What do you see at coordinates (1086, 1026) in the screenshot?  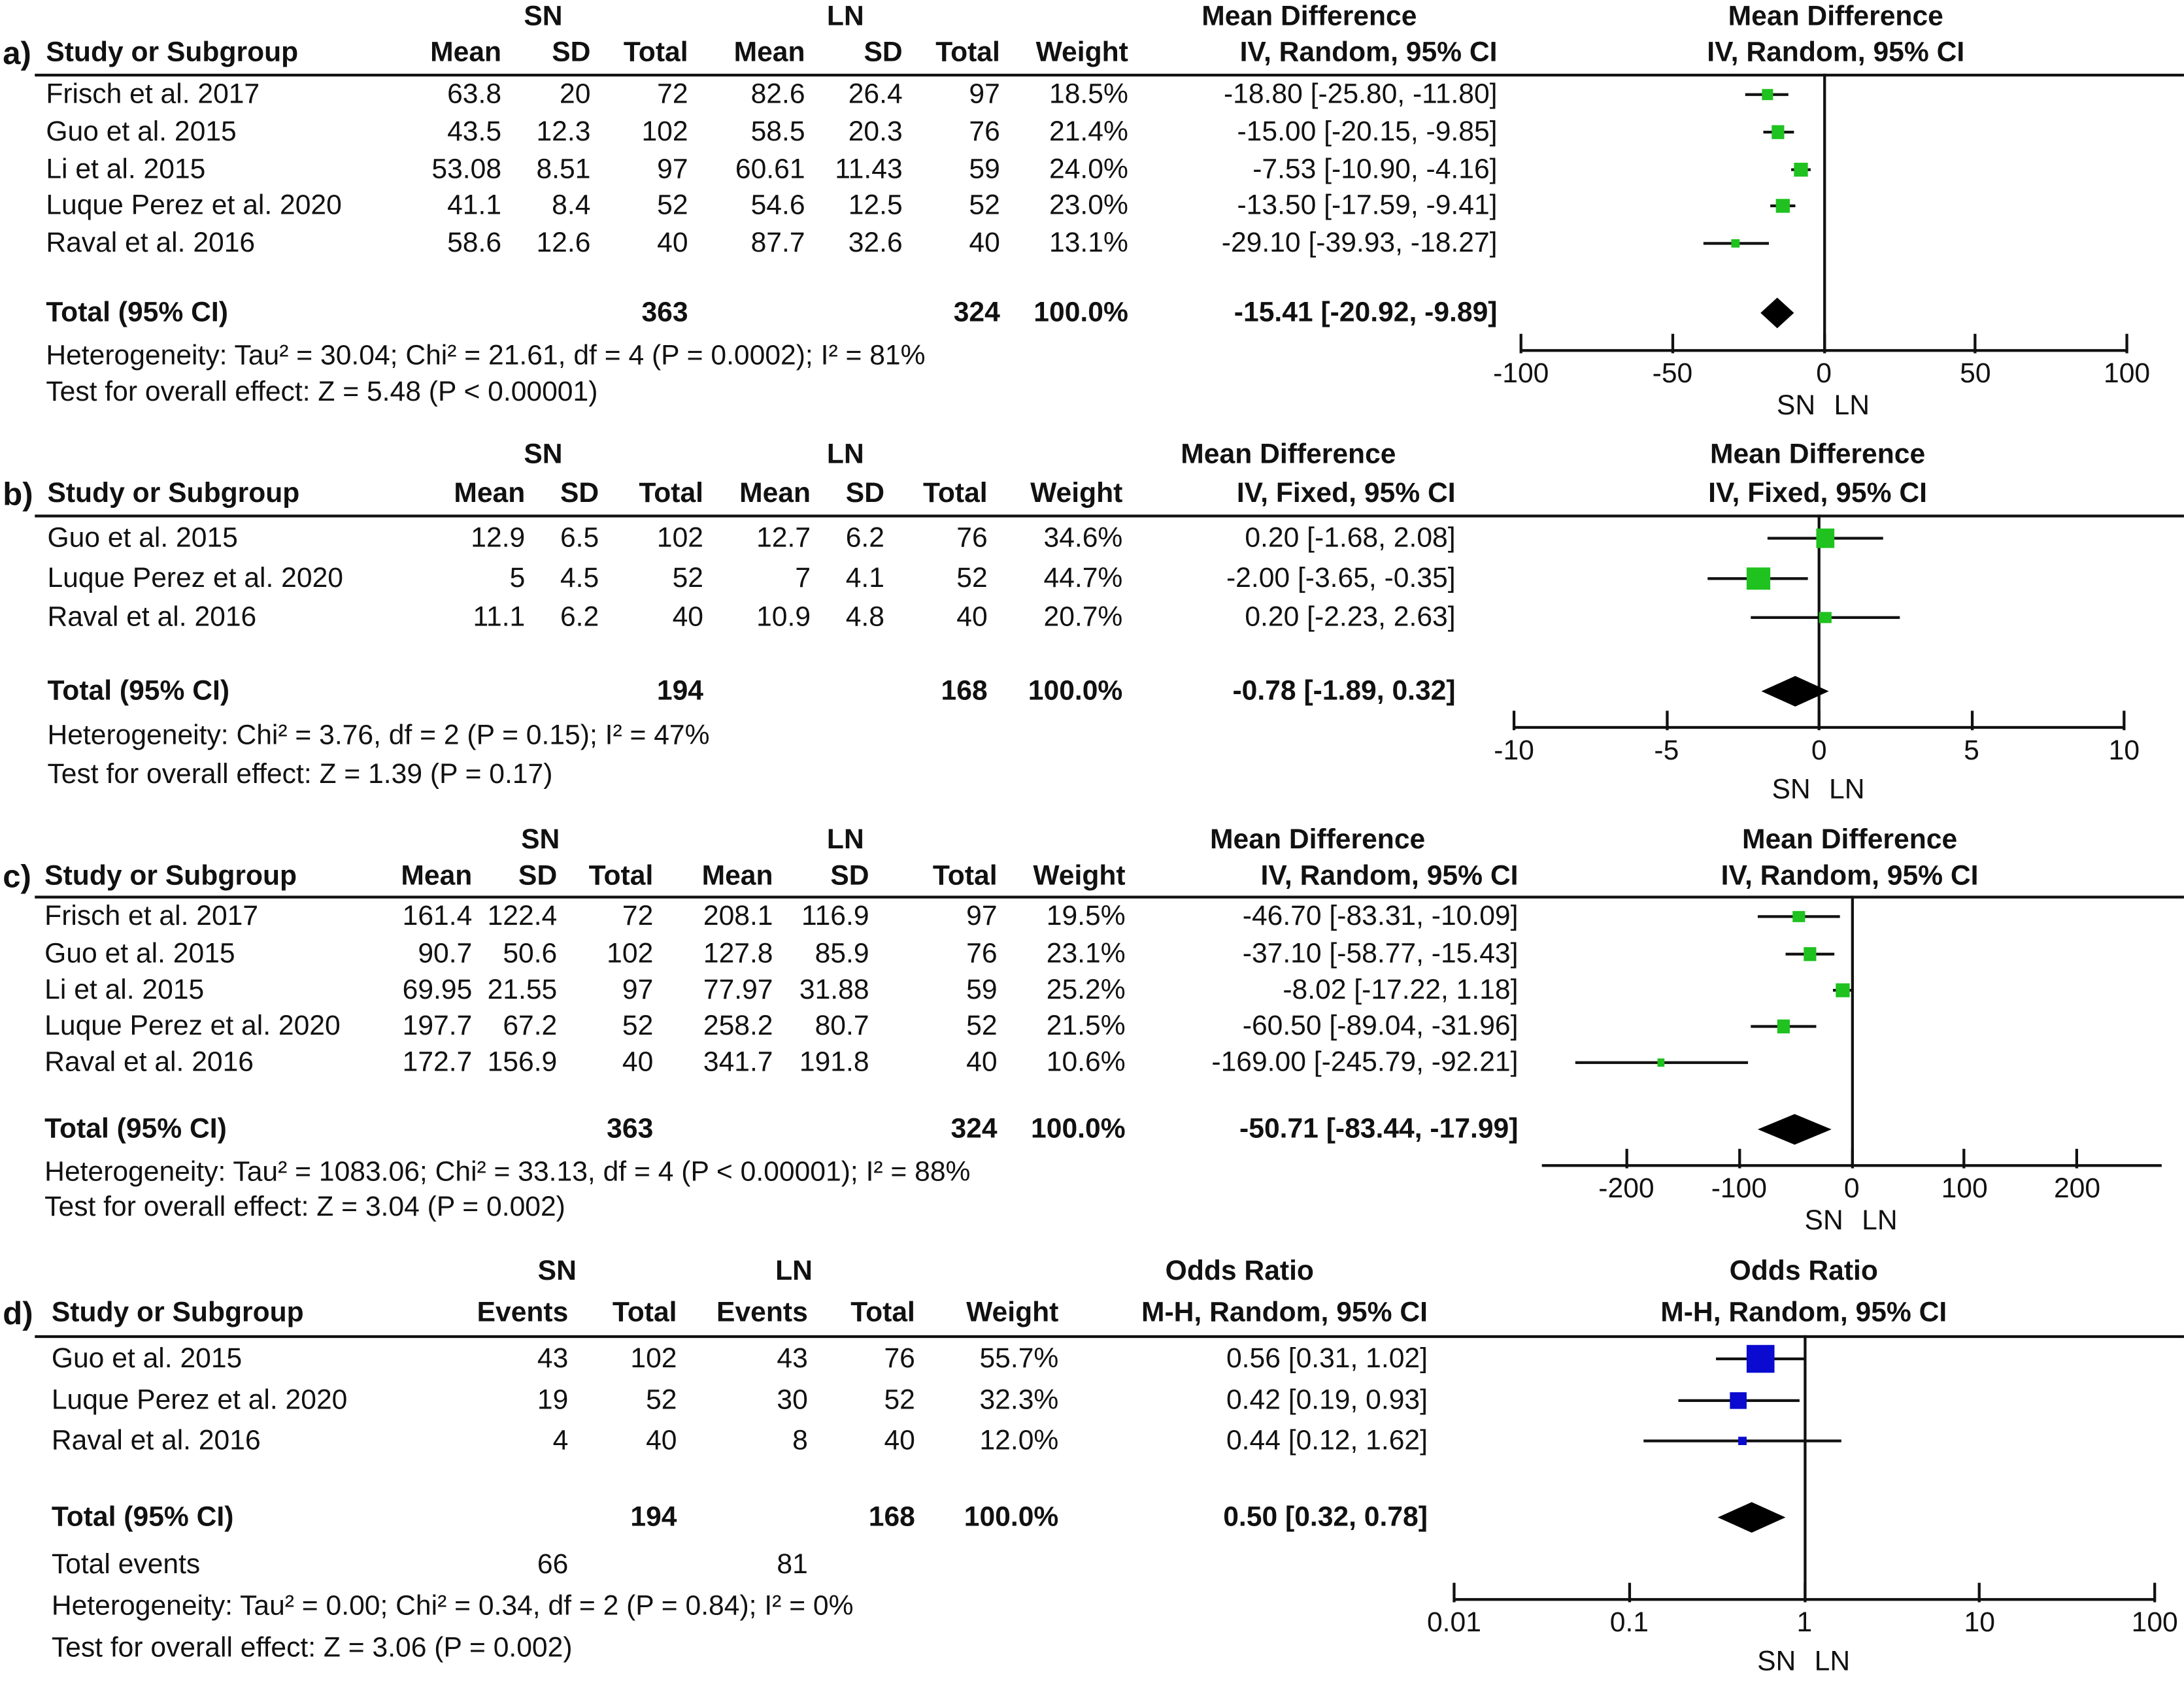 I see `table-cell: 21.5%` at bounding box center [1086, 1026].